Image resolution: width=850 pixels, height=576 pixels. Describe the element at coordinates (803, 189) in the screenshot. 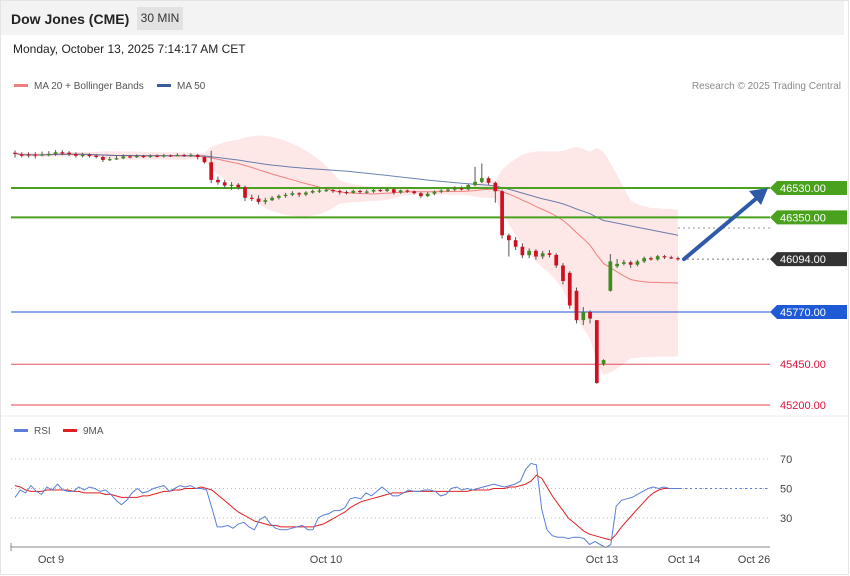

I see `level-label-46530.00: 46530.00` at that location.